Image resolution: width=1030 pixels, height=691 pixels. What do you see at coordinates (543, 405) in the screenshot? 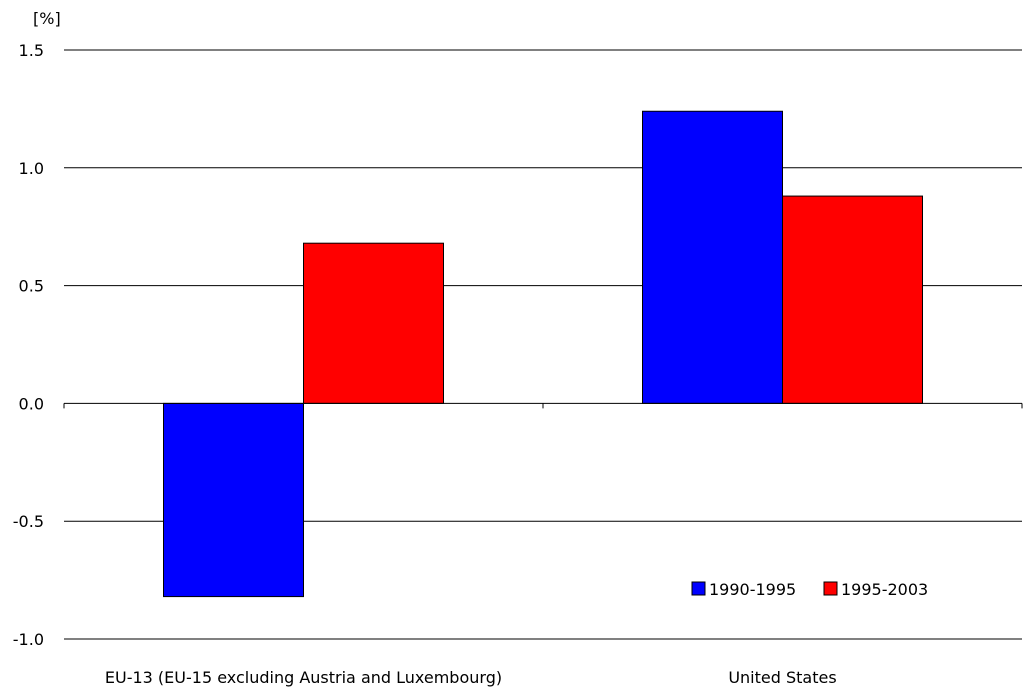
I see `x-axis` at bounding box center [543, 405].